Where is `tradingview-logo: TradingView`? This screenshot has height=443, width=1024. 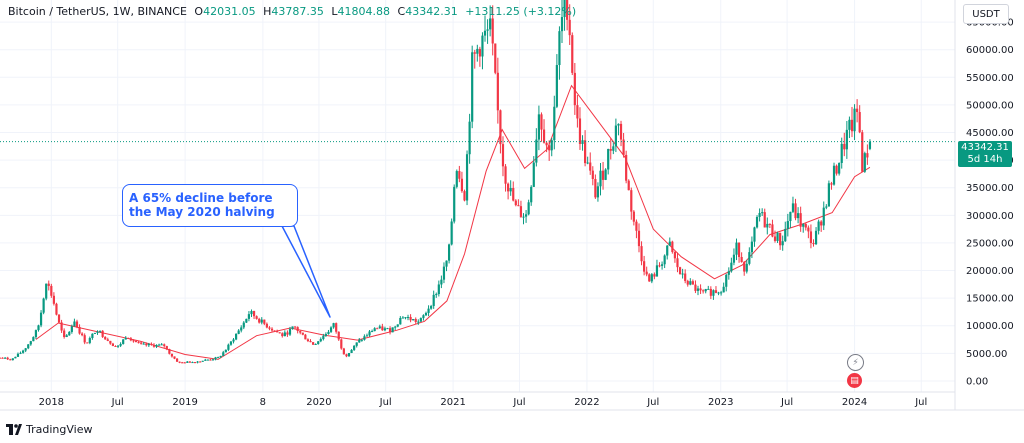
tradingview-logo: TradingView is located at coordinates (49, 429).